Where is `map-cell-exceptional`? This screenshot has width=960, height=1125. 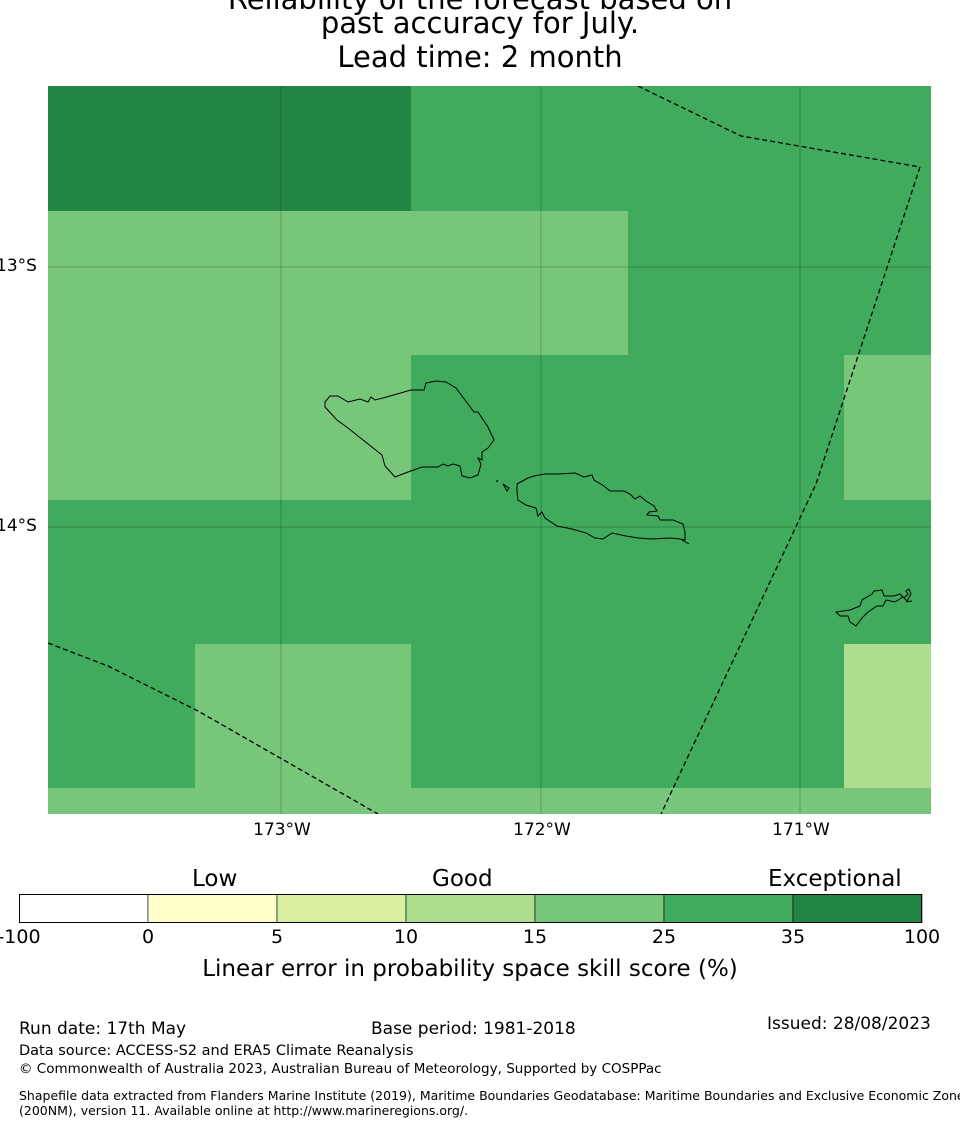
map-cell-exceptional is located at coordinates (229, 148).